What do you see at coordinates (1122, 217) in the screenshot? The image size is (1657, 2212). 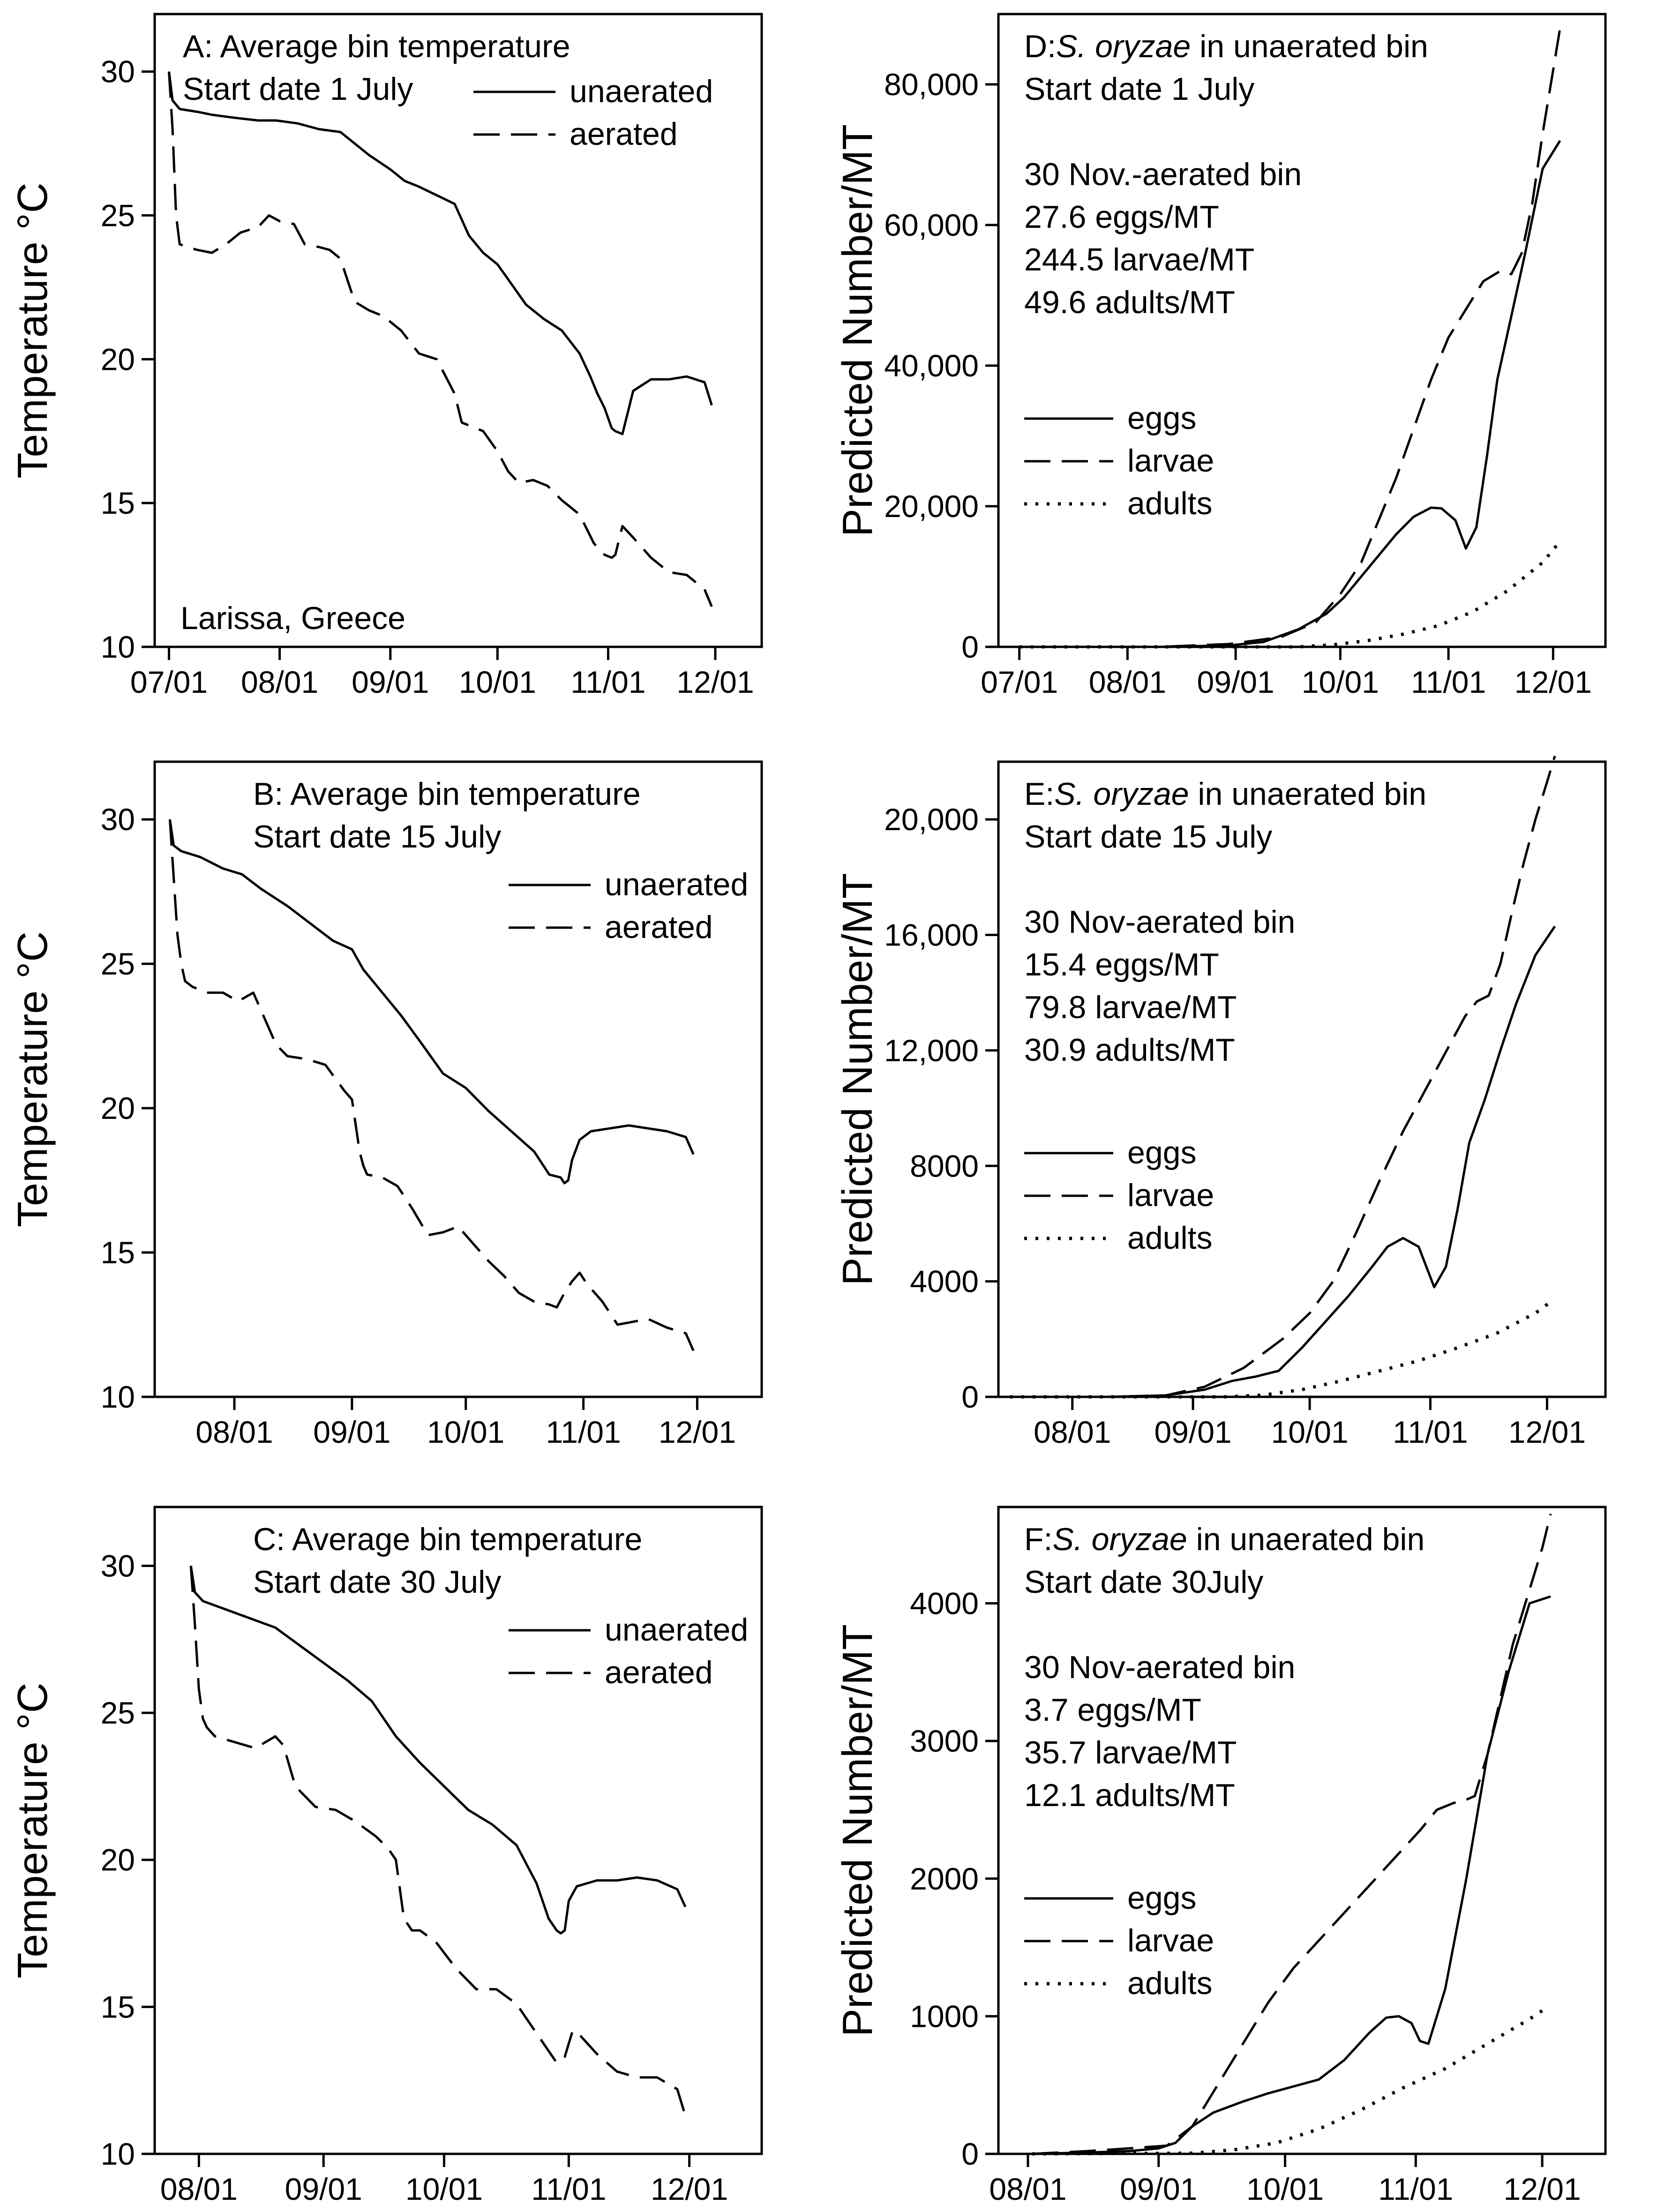 I see `panel-text-line: 27.6 eggs/MT` at bounding box center [1122, 217].